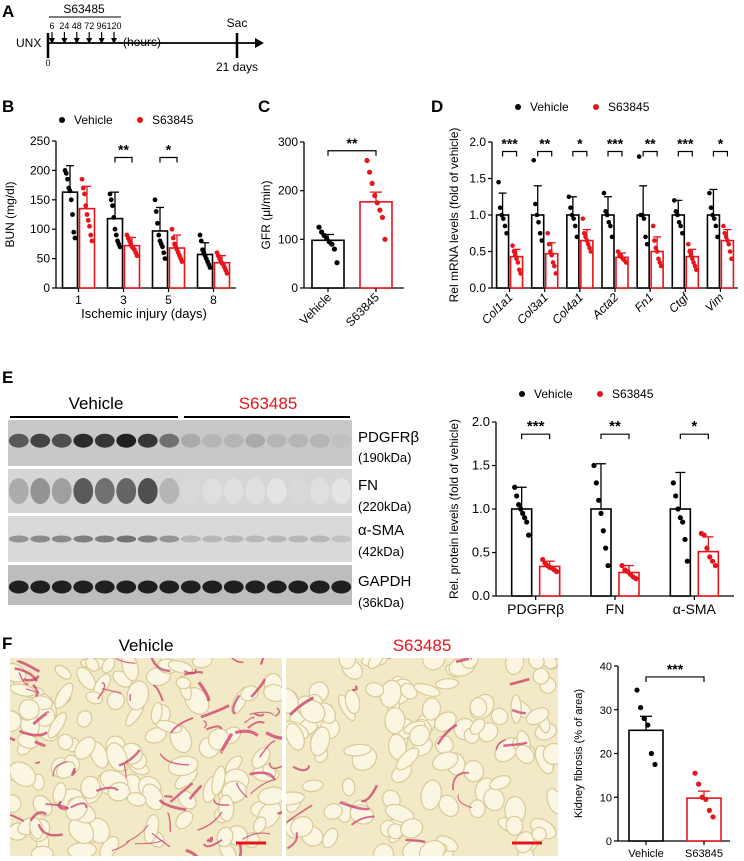  What do you see at coordinates (477, 215) in the screenshot?
I see `y-tick-label: 1.0` at bounding box center [477, 215].